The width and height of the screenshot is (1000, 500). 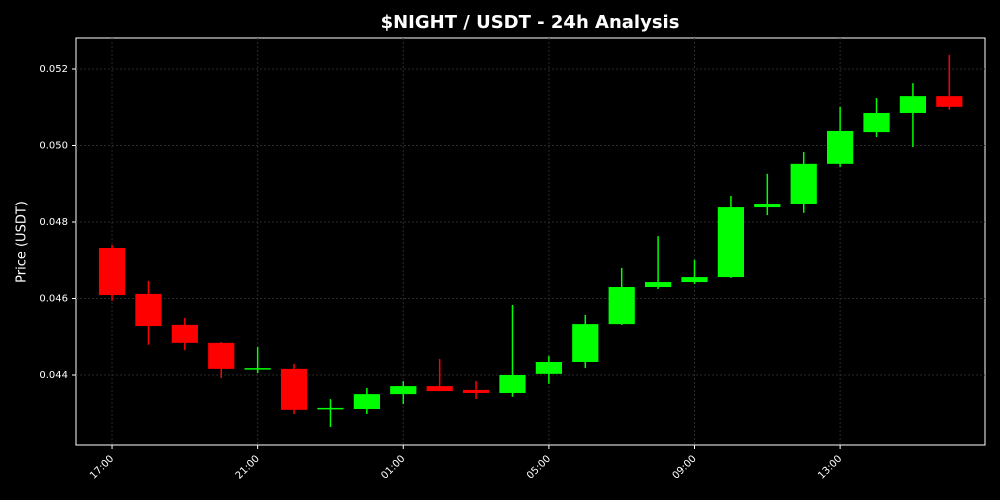 I want to click on y-tick-label: 0.048, so click(x=53, y=222).